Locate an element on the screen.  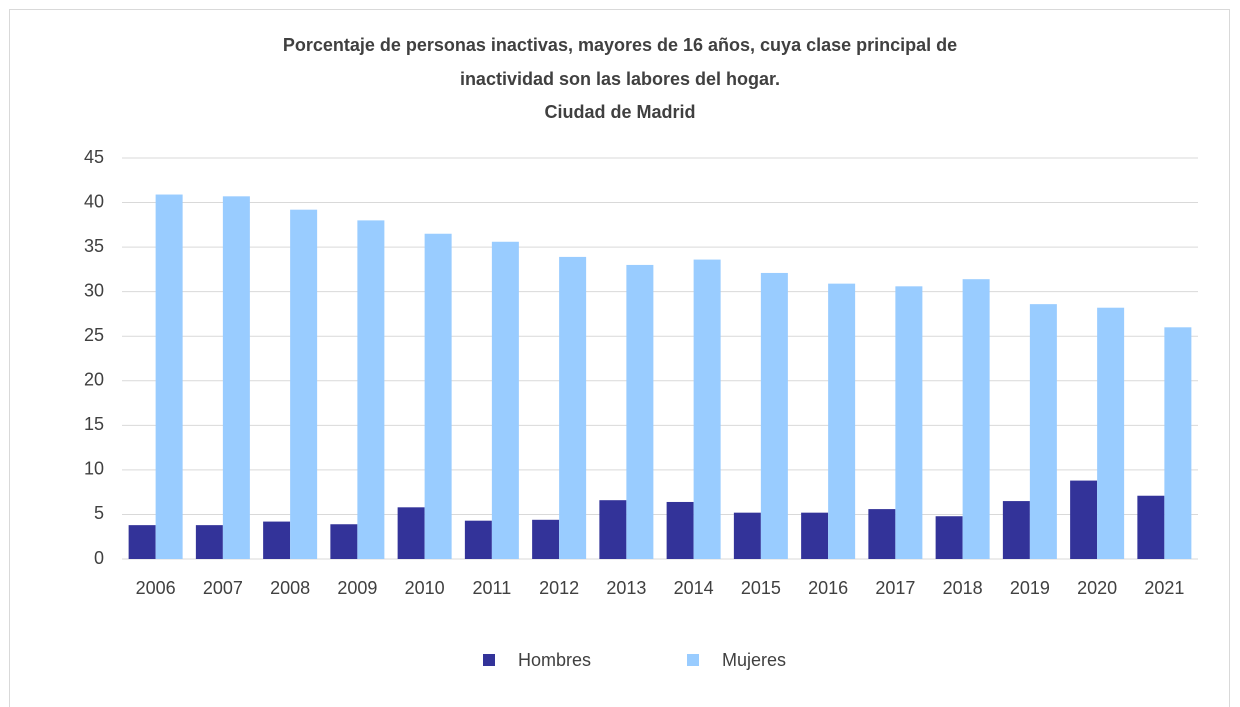
x-tick-label: 2015 is located at coordinates (761, 588).